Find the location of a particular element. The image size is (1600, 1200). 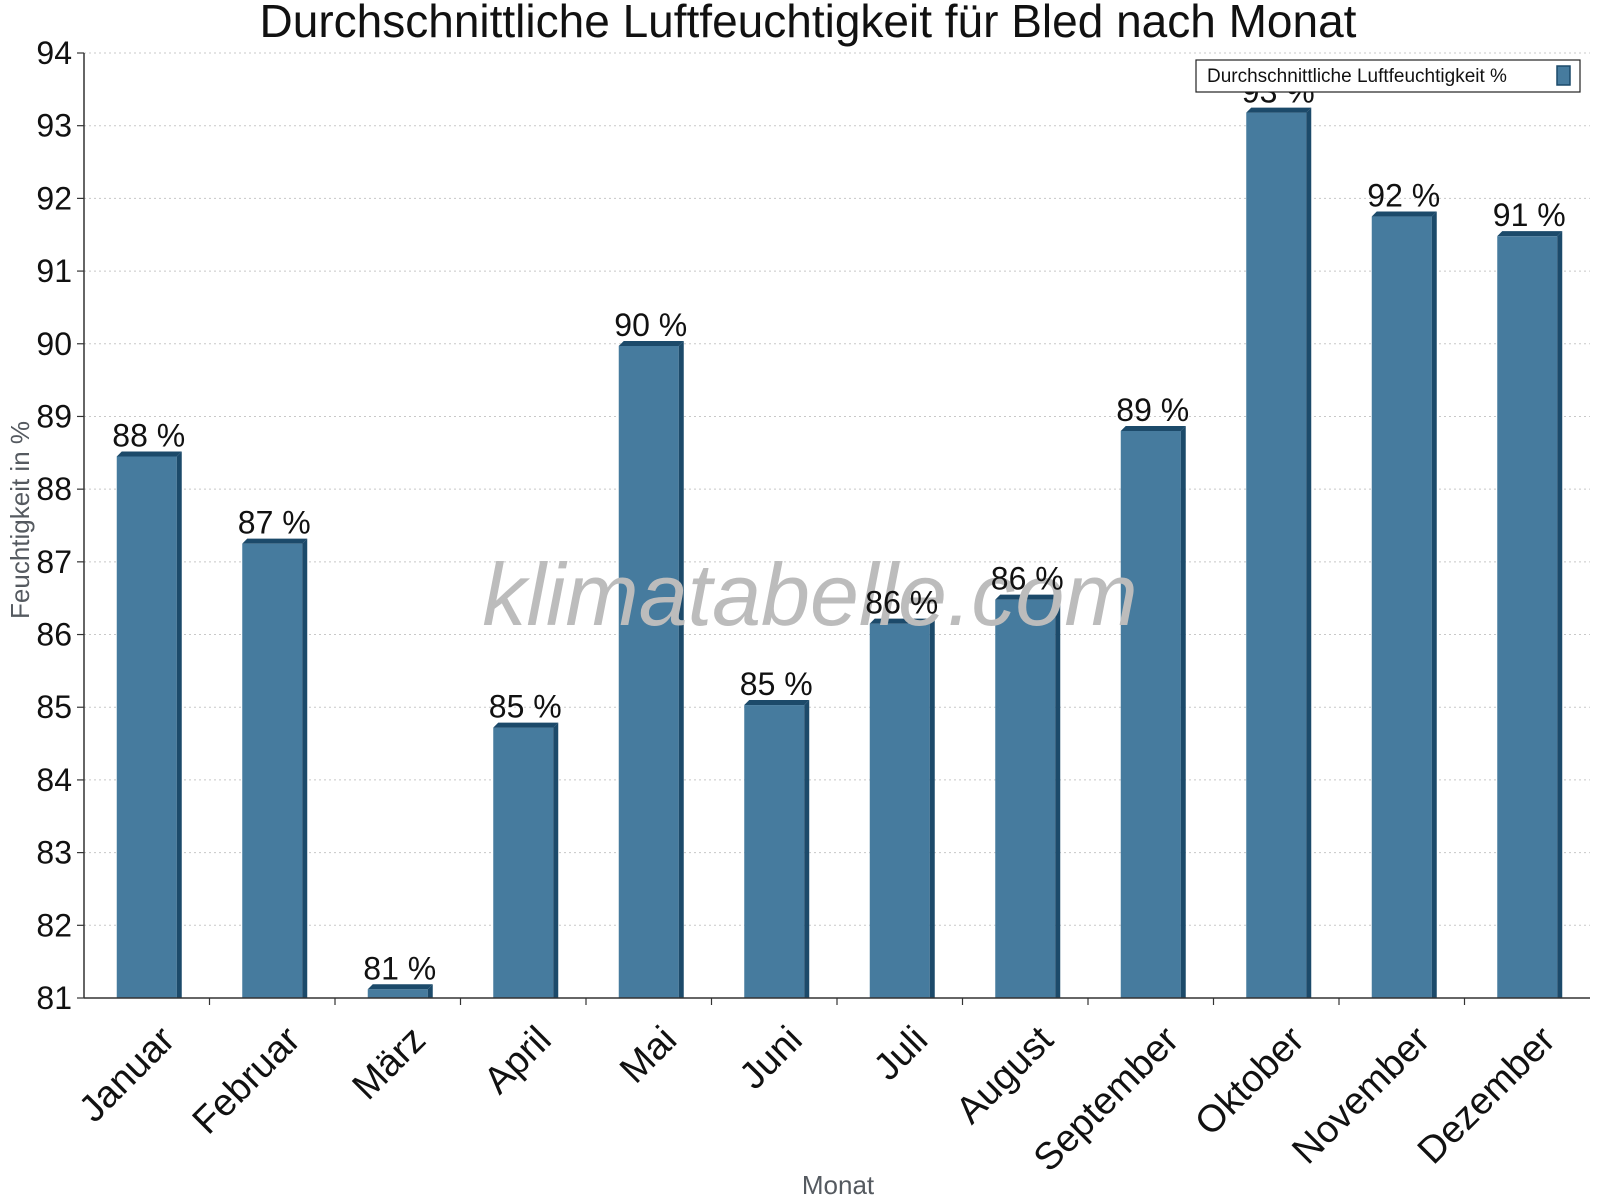

category-label: Juni is located at coordinates (771, 1058).